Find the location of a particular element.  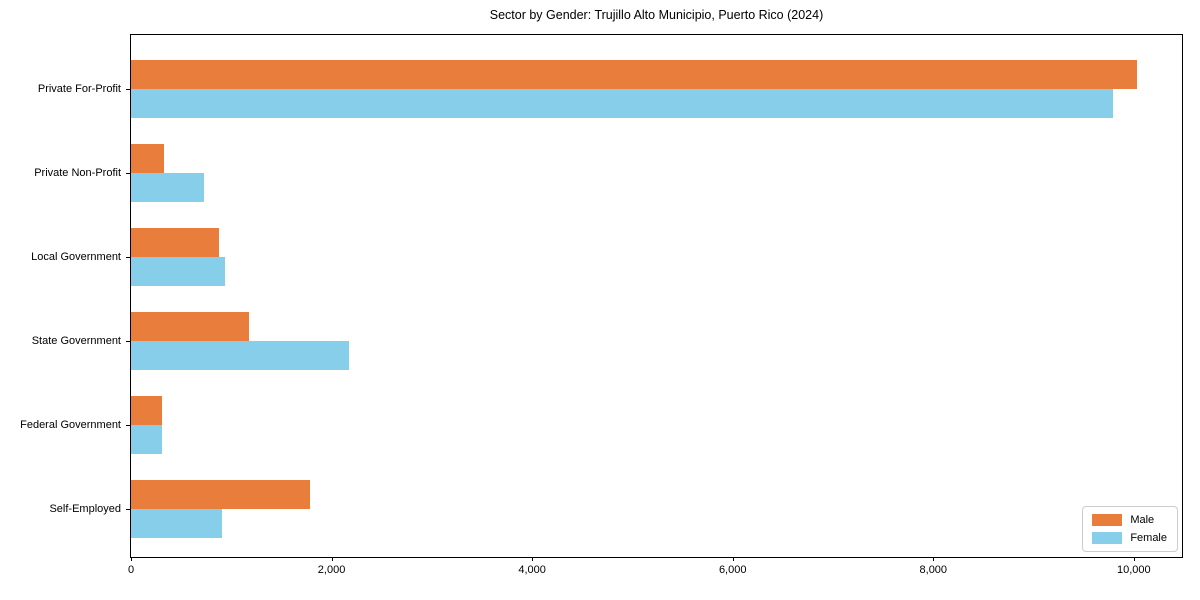

ytick-label-private-non-profit: Private Non-Profit is located at coordinates (77, 173).